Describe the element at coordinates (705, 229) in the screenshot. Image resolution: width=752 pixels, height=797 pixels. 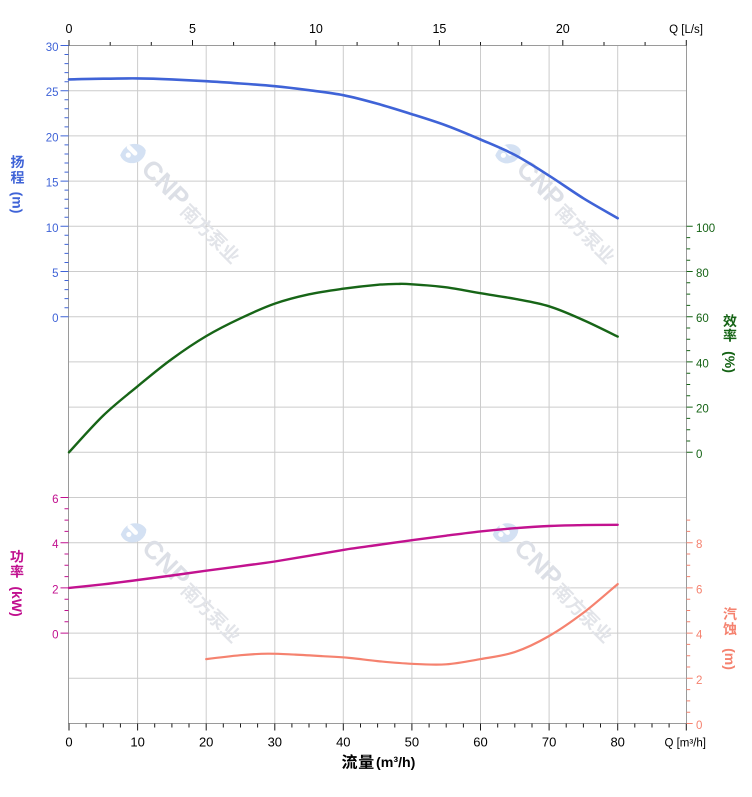
I see `svg-text: 100` at that location.